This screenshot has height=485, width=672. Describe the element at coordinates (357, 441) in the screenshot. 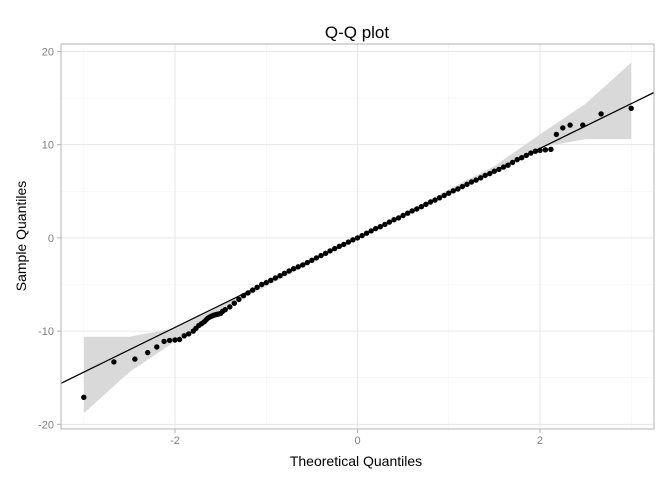

I see `x-tick-label: 0` at that location.